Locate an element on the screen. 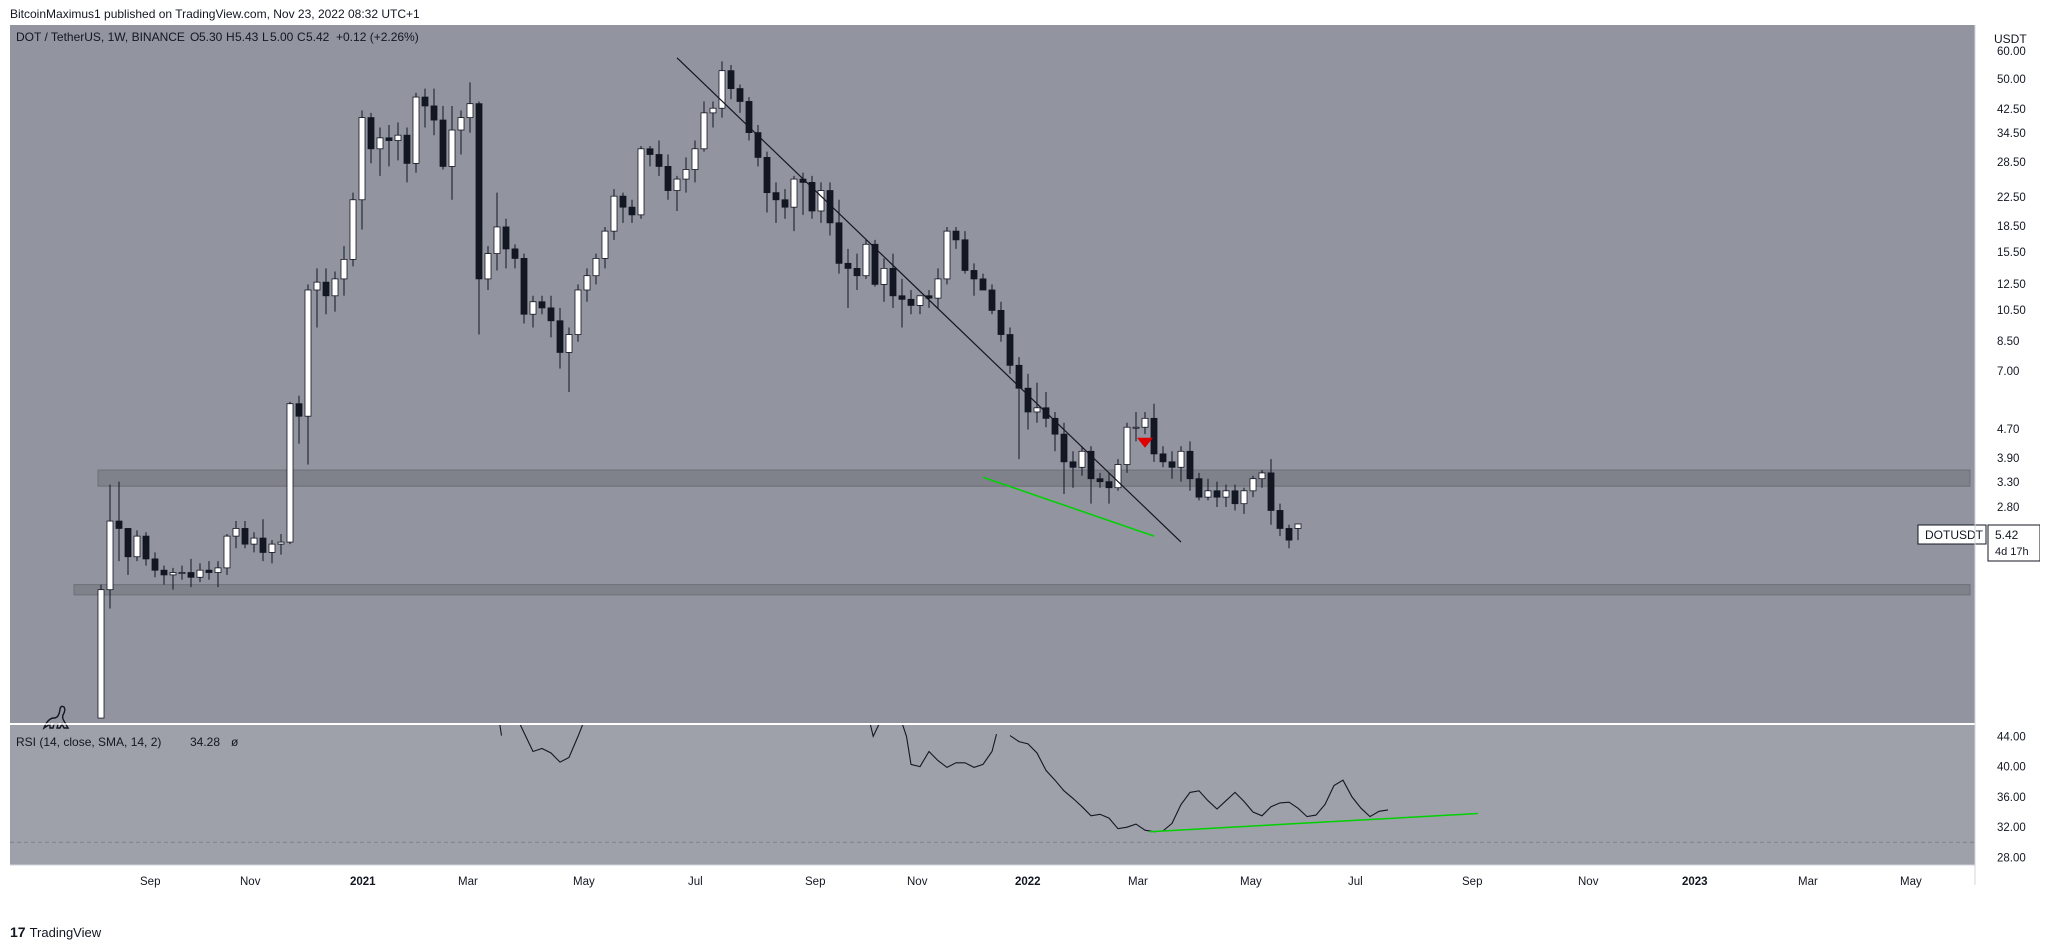 Image resolution: width=2047 pixels, height=949 pixels. ohlc-change: +0.12 (+2.26%) is located at coordinates (377, 37).